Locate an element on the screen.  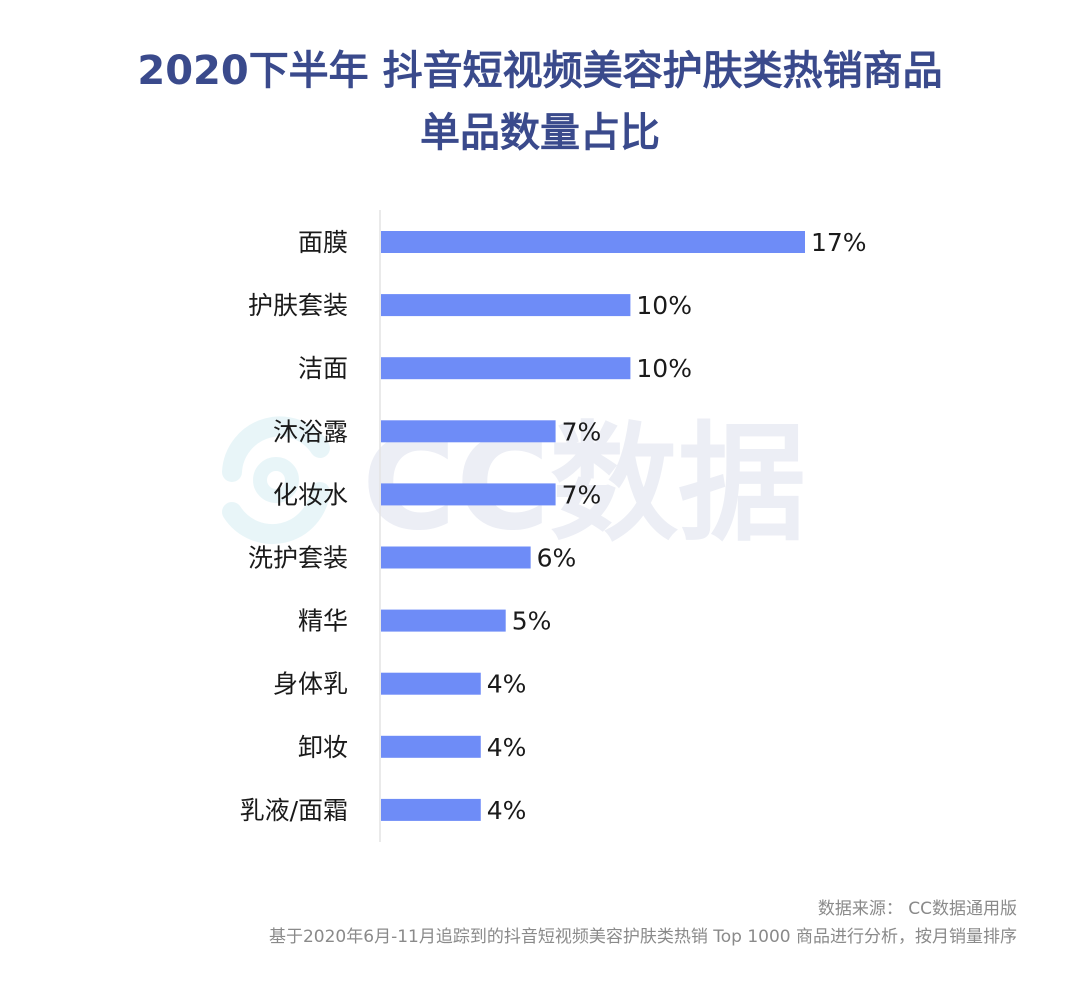
value-label: 5% is located at coordinates (532, 621).